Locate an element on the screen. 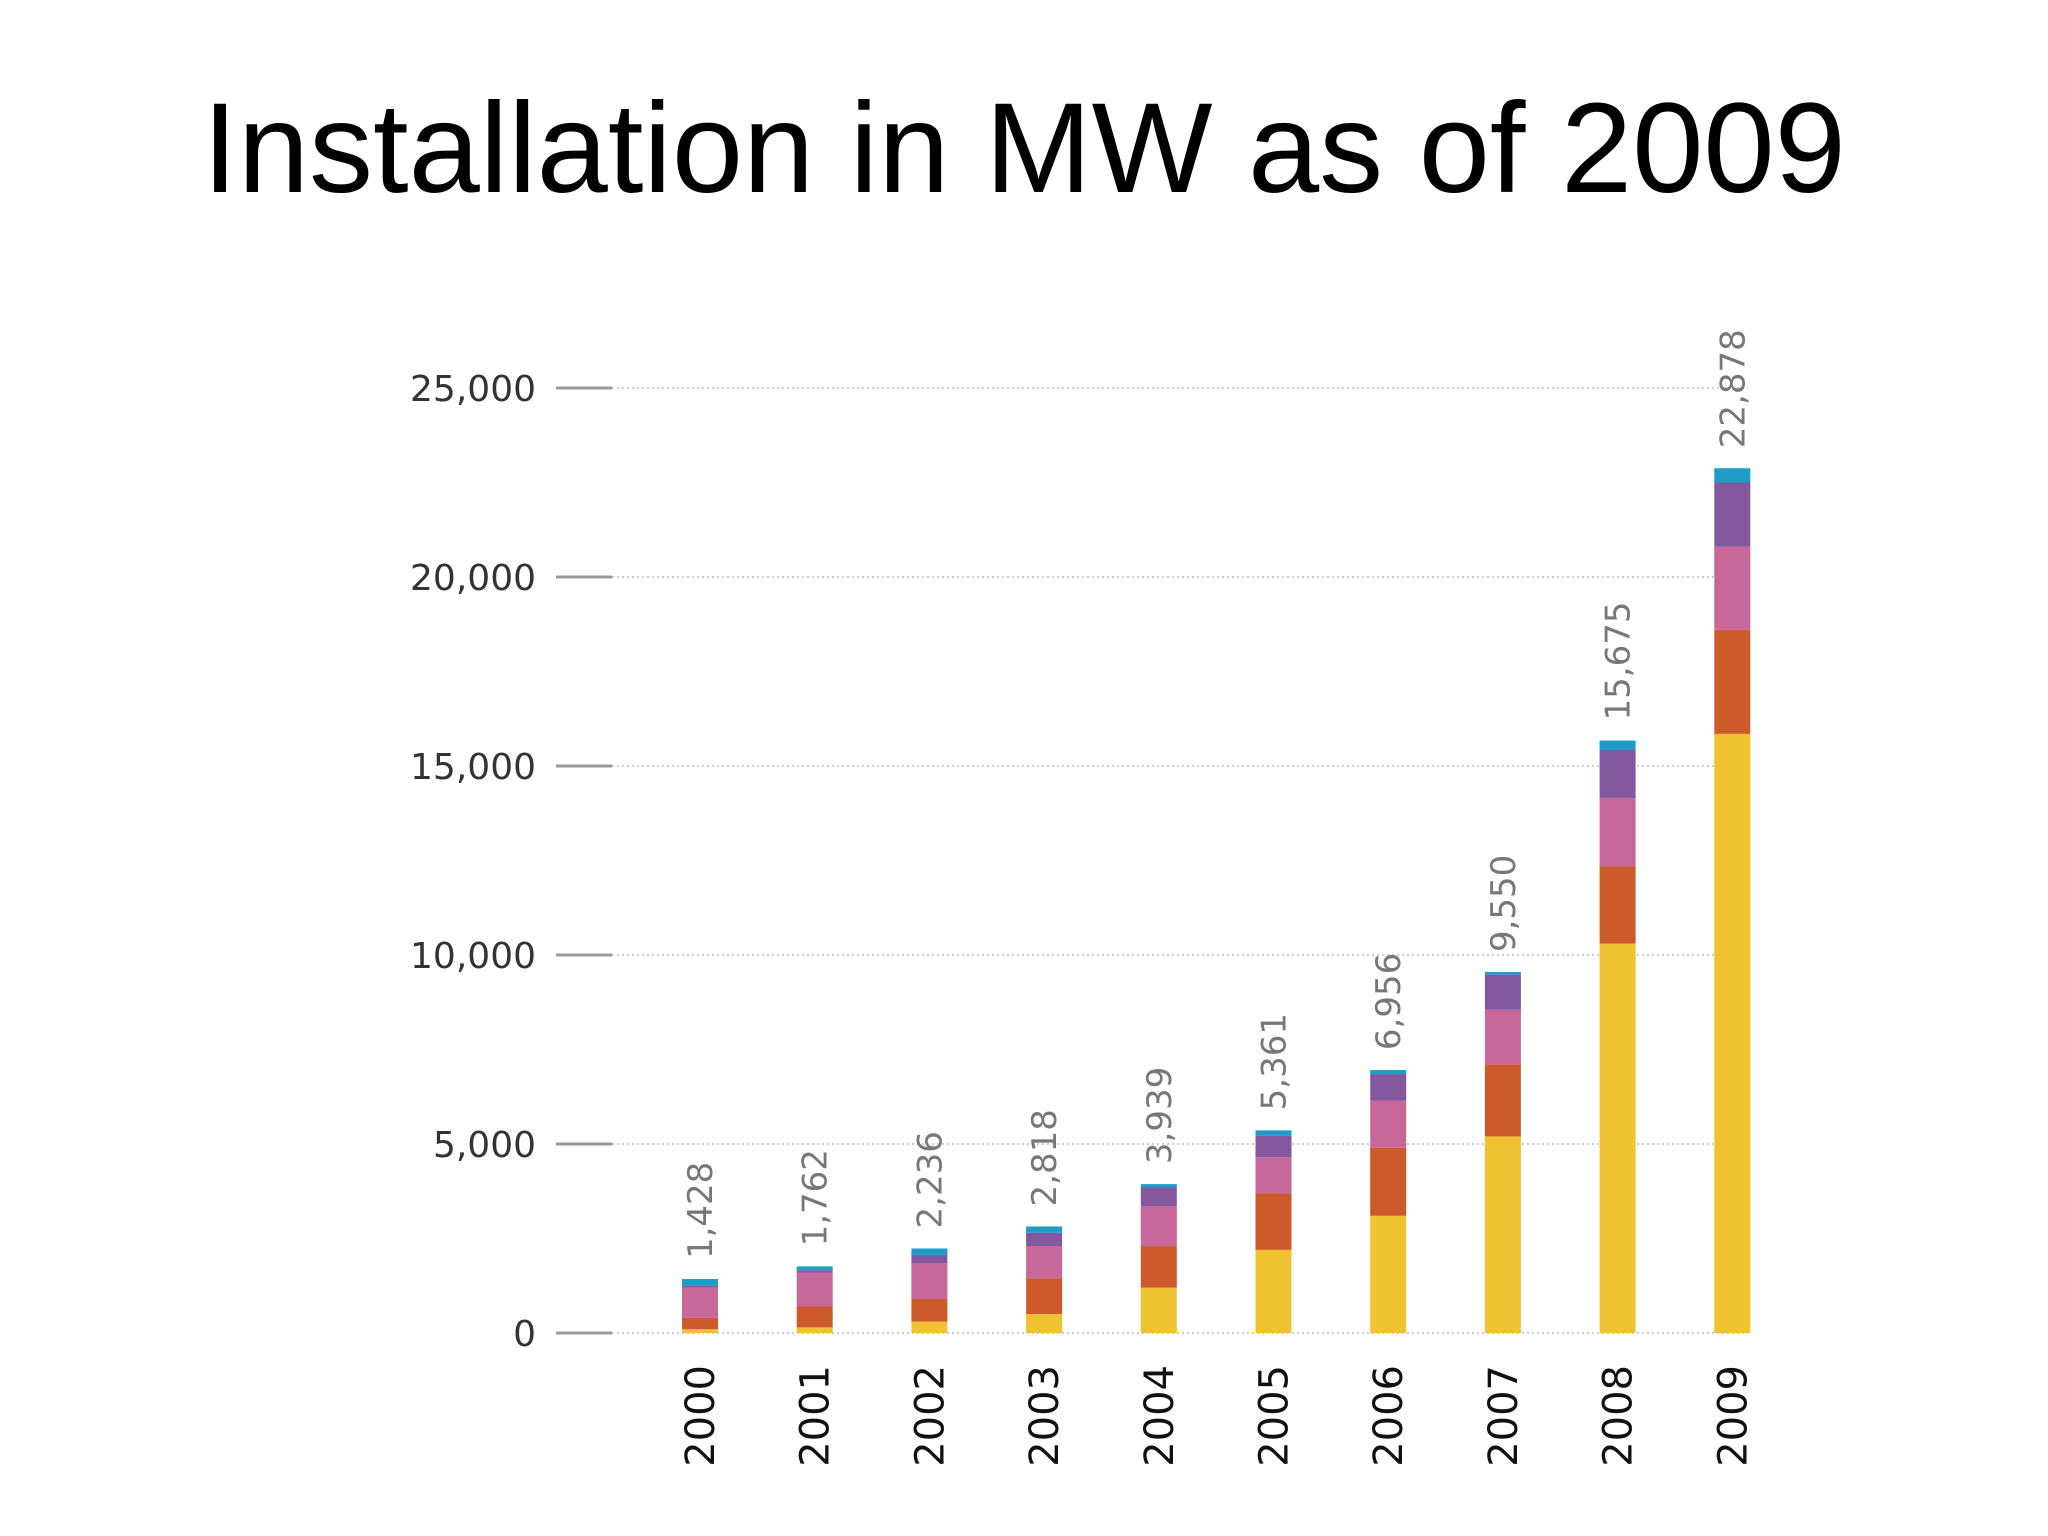 The width and height of the screenshot is (2048, 1536). category-label-2002: 2002 is located at coordinates (930, 1416).